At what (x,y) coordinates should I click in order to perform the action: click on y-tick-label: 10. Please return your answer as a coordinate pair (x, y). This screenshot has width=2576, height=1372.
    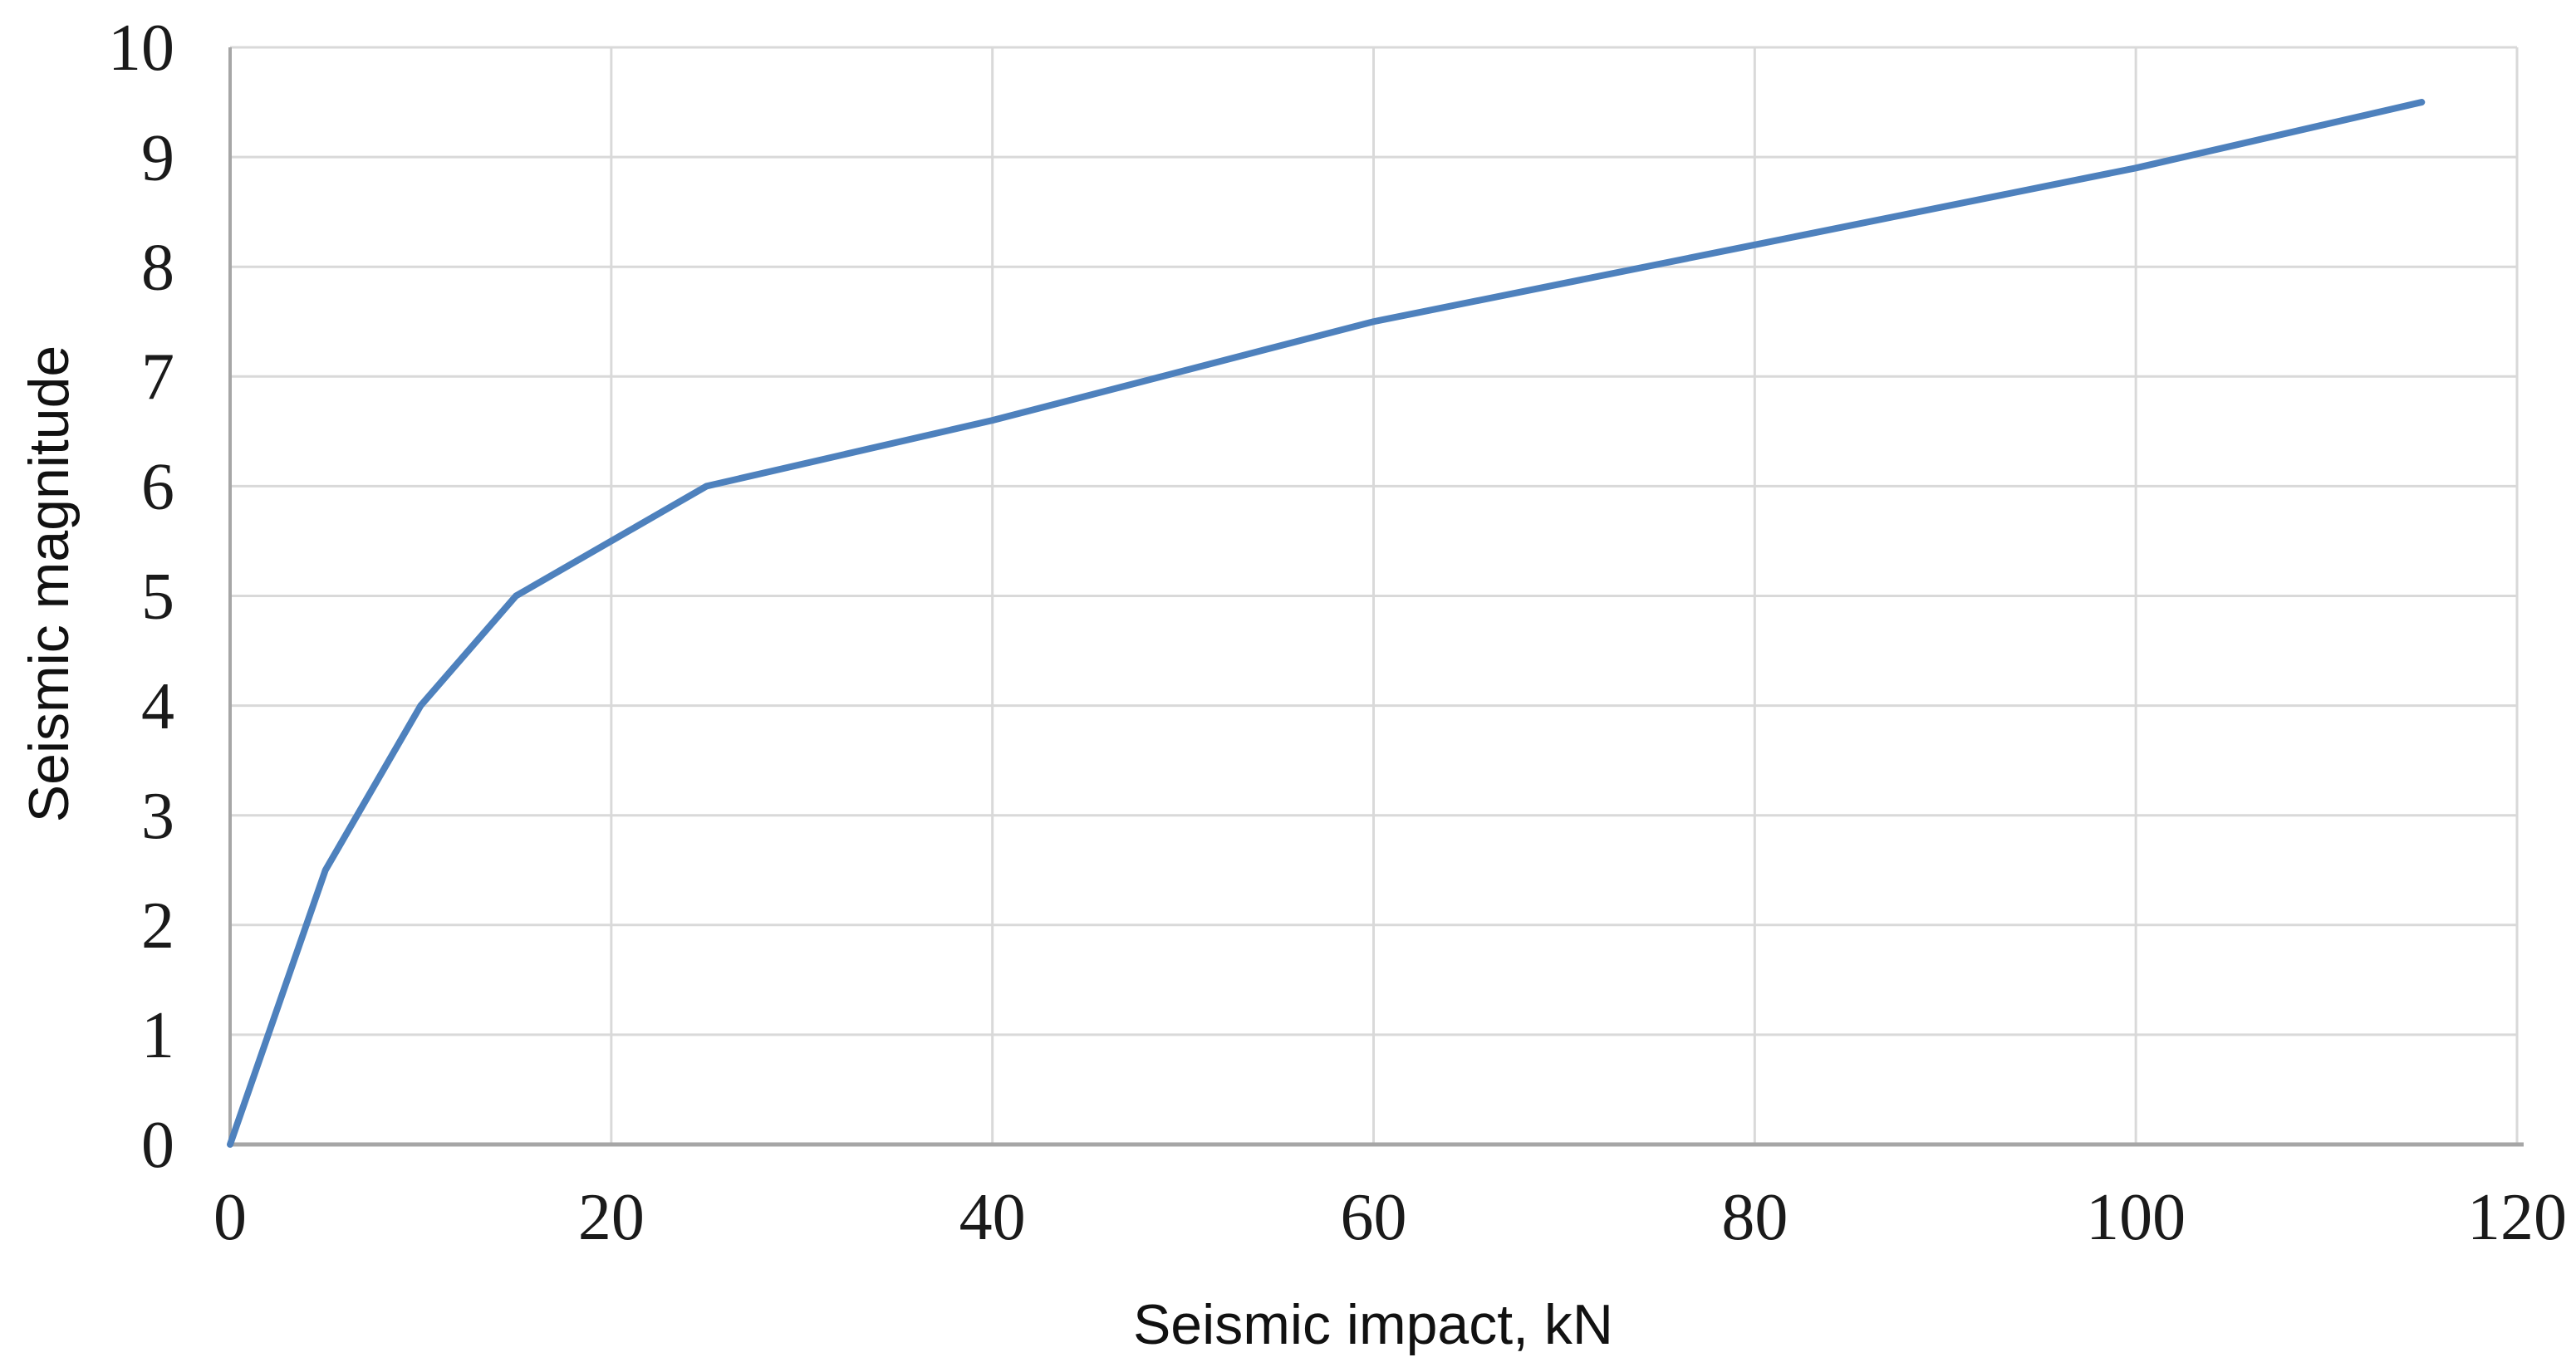
    Looking at the image, I should click on (141, 48).